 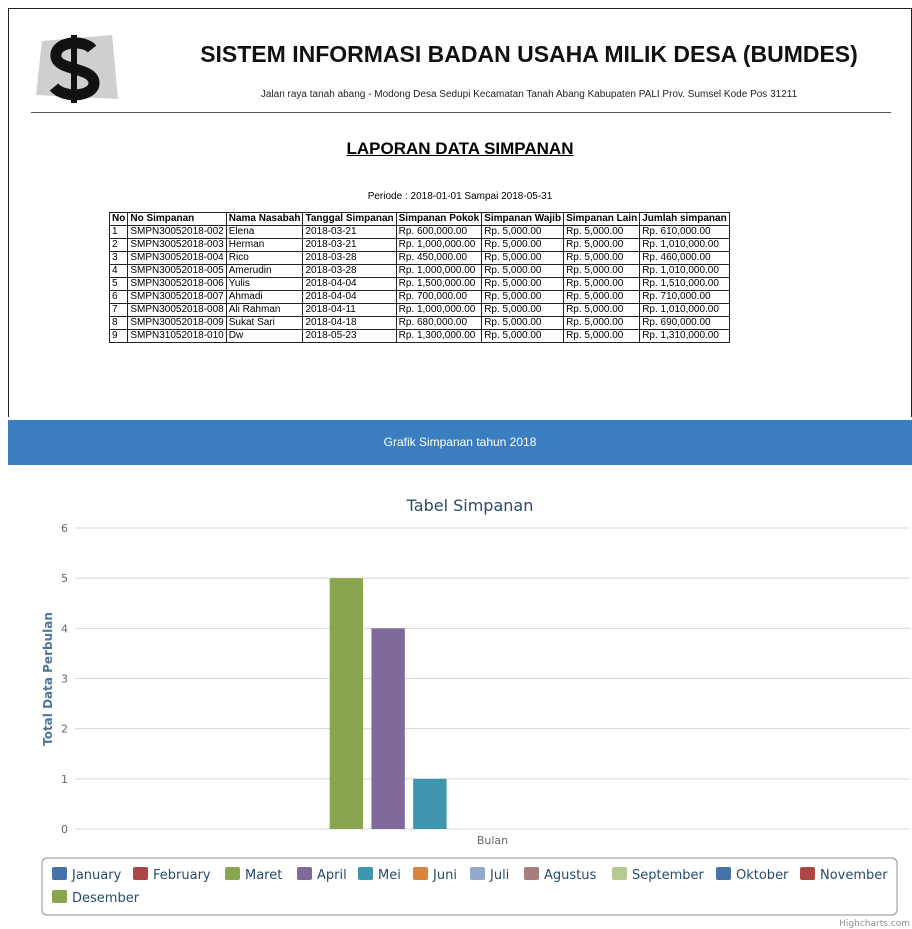 What do you see at coordinates (762, 875) in the screenshot?
I see `legend-label: Oktober` at bounding box center [762, 875].